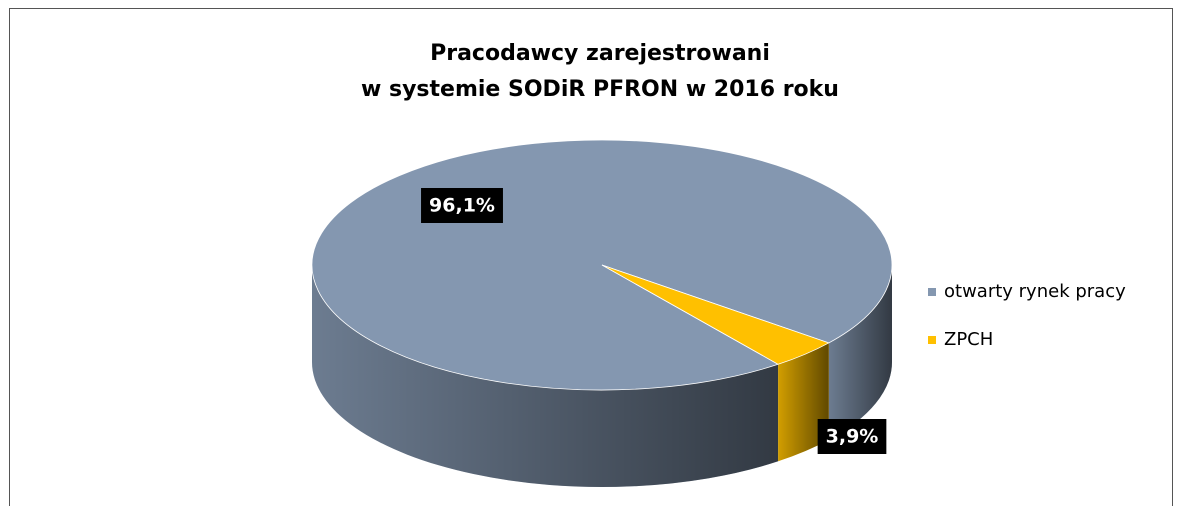 This screenshot has height=506, width=1181. I want to click on data-label: 3,9%, so click(852, 437).